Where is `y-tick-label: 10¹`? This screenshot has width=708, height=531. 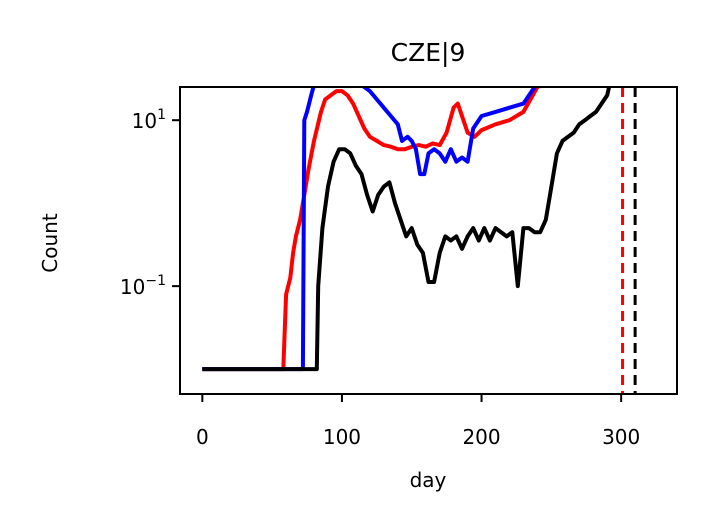
y-tick-label: 10¹ is located at coordinates (149, 120).